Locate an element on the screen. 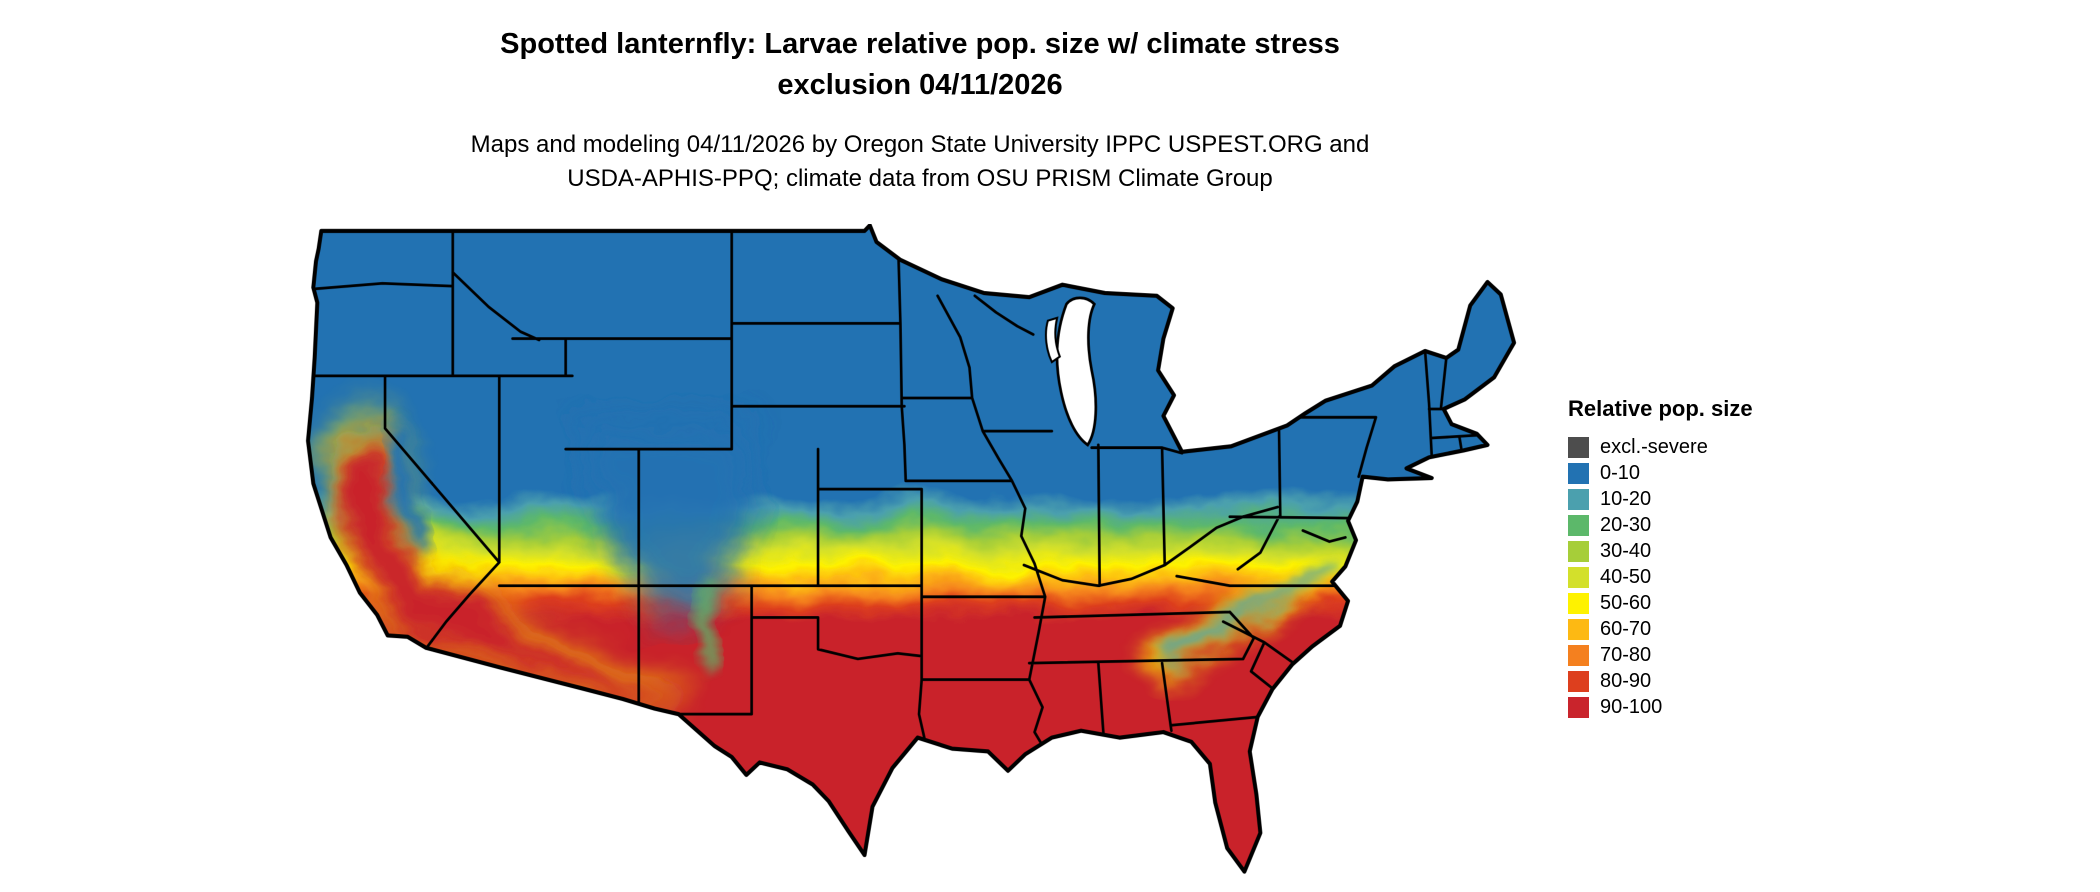  legend-item-label: 10-20 is located at coordinates (1626, 498).